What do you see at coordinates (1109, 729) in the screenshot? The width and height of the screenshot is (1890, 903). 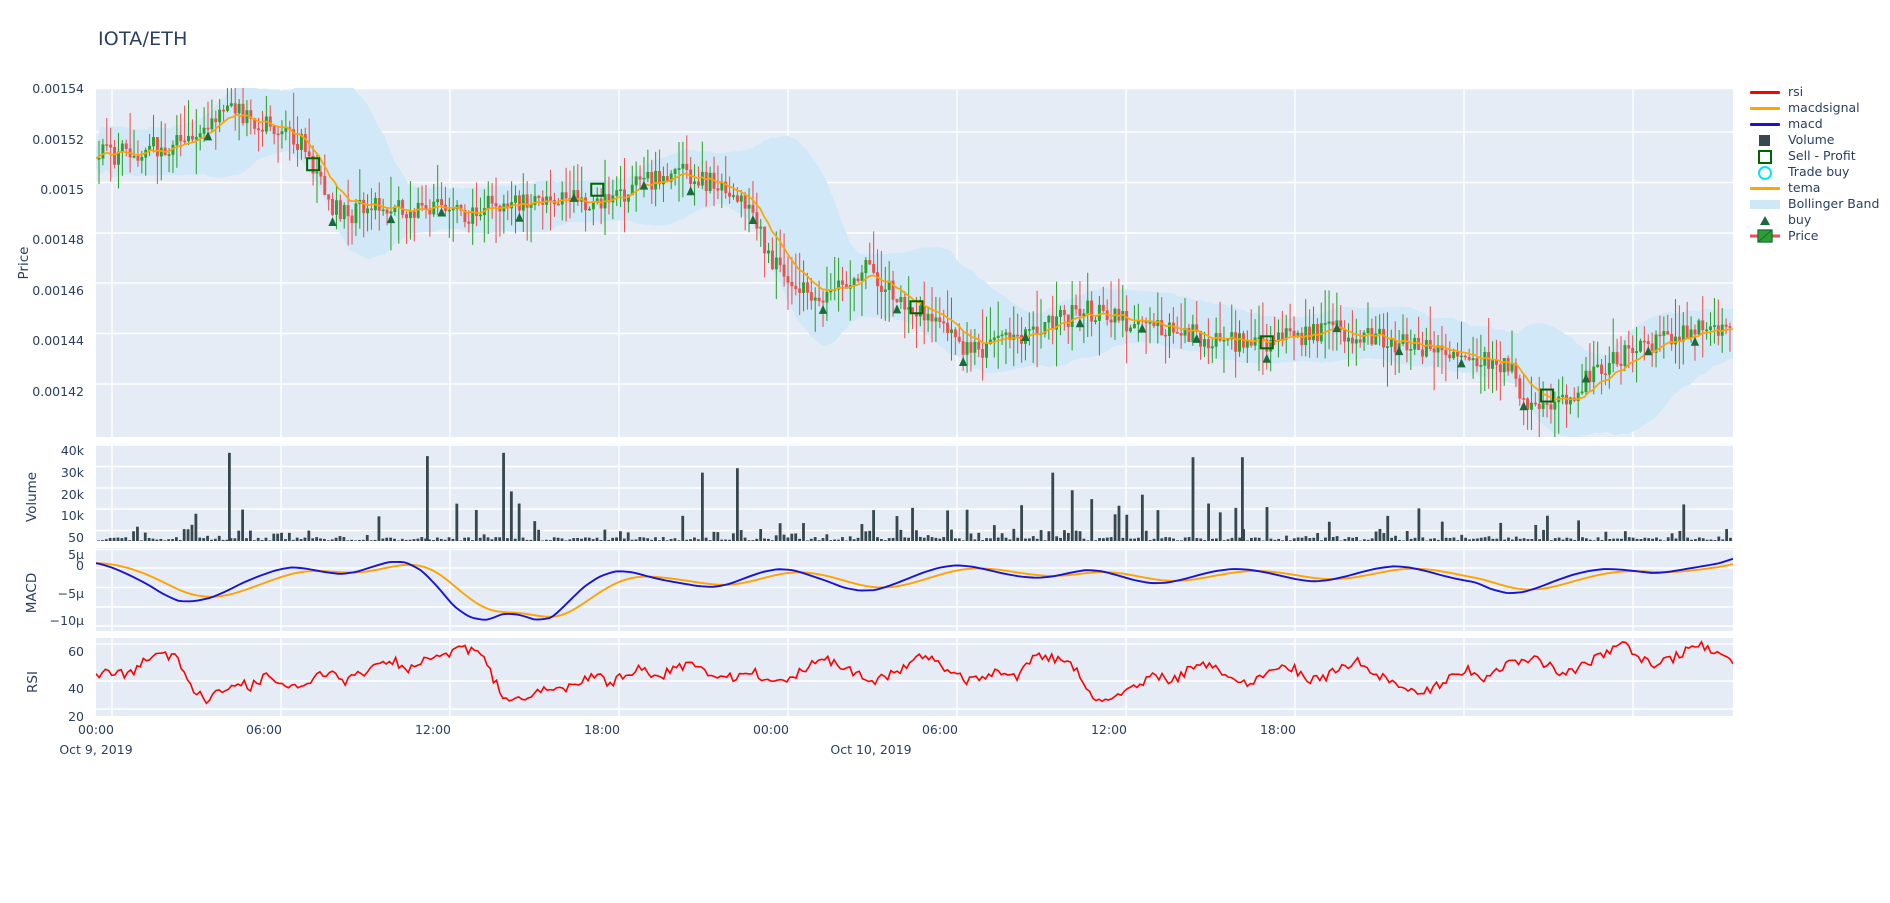 I see `x-tick-6: 12:00` at bounding box center [1109, 729].